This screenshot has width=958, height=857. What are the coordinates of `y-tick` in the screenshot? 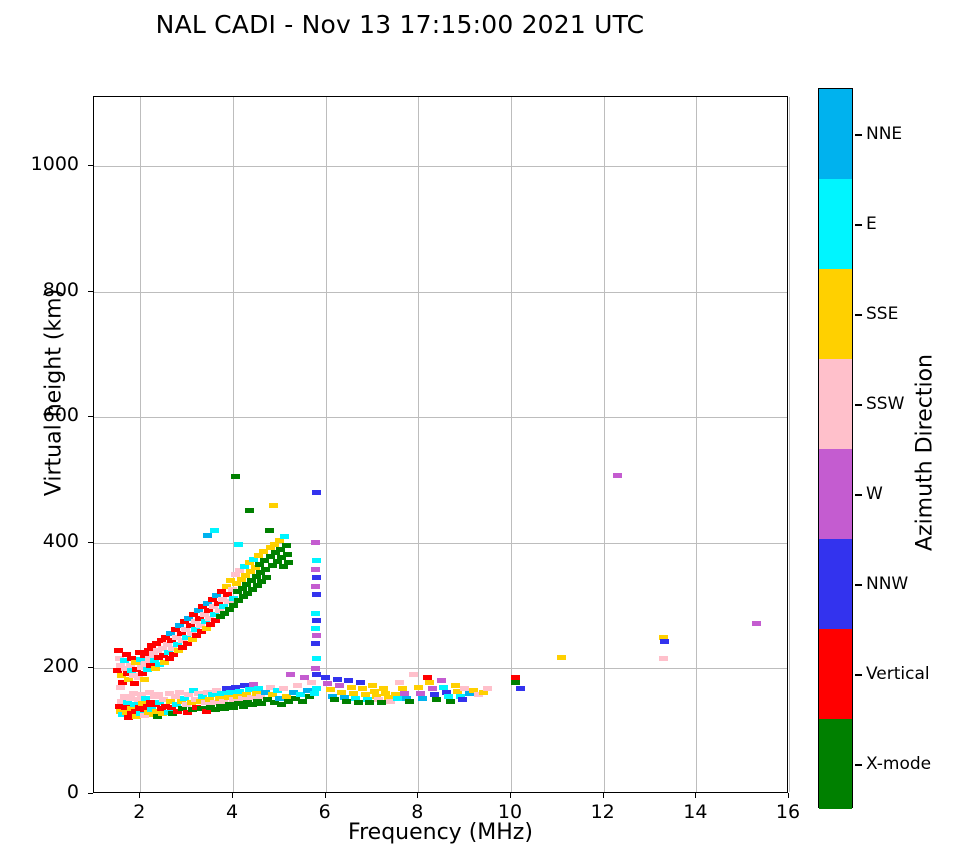 It's located at (90, 291).